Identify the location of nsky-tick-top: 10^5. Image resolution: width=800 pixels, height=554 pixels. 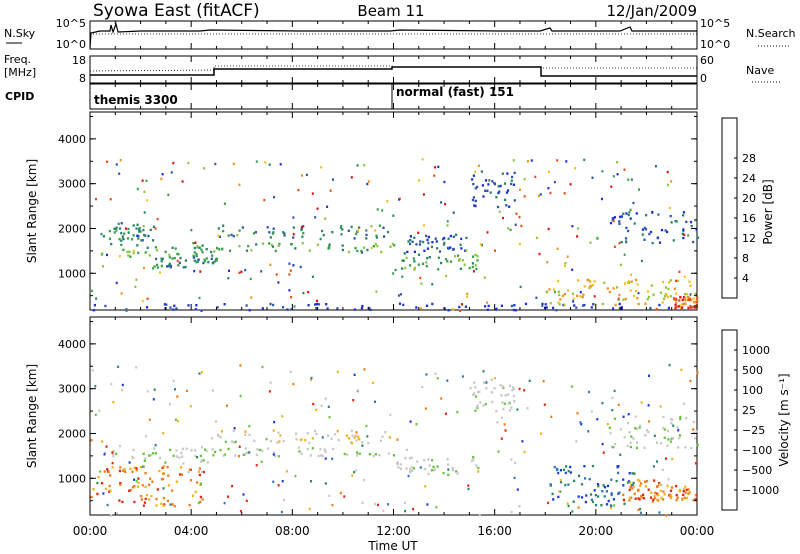
(71, 23).